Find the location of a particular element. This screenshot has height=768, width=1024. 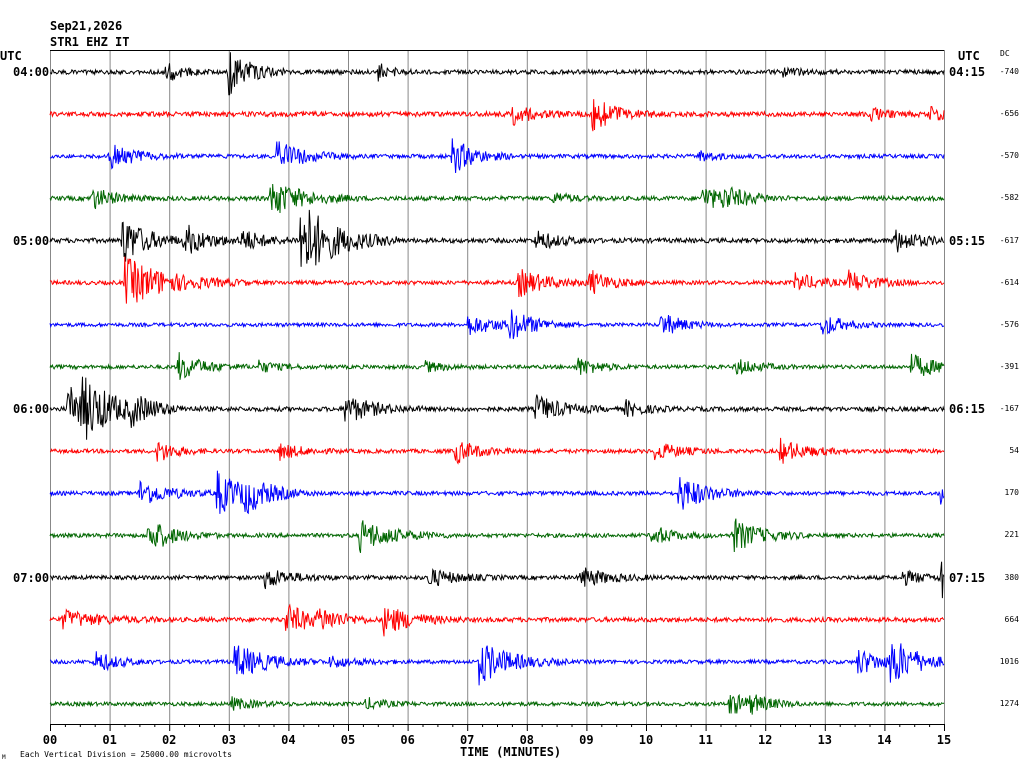

time-label-right: 07:15 is located at coordinates (967, 577).